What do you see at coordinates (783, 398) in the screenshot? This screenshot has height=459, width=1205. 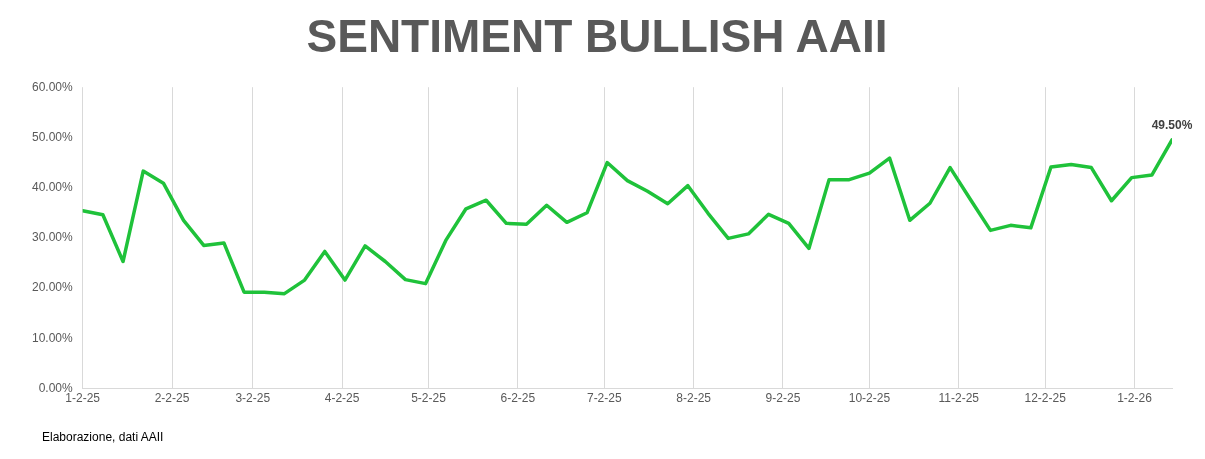 I see `x-tick-label: 9-2-25` at bounding box center [783, 398].